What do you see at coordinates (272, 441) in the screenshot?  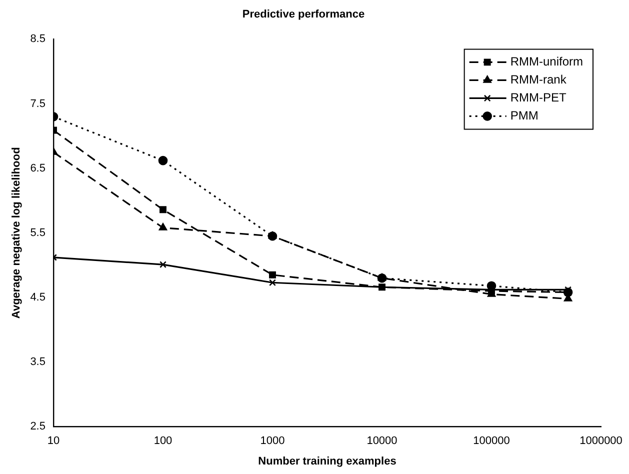 I see `x-tick-label: 1000` at bounding box center [272, 441].